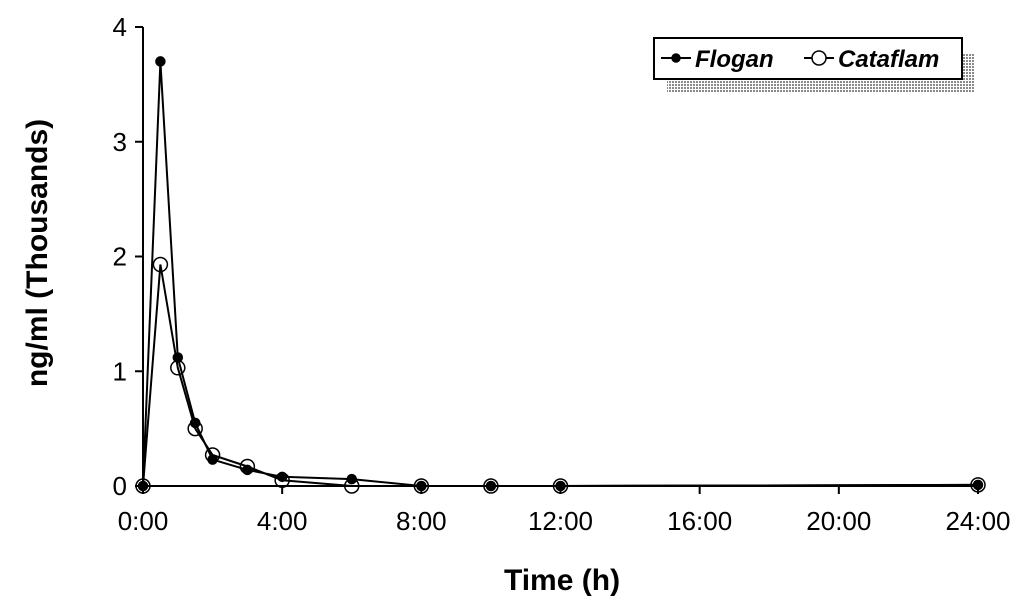 This screenshot has width=1021, height=605. I want to click on y-tick-label: 3, so click(120, 142).